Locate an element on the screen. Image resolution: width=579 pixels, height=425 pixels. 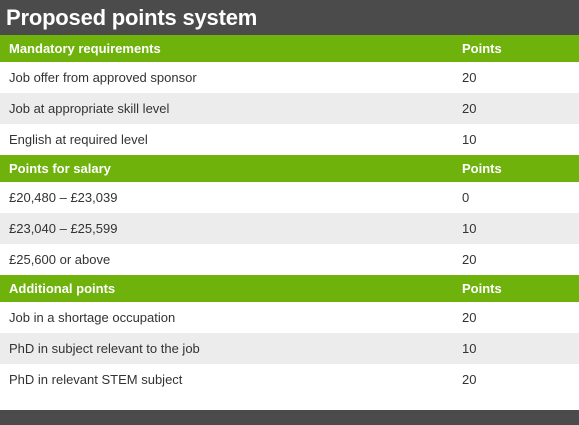
table-row: Job offer from approved sponsor 20 is located at coordinates (289, 77).